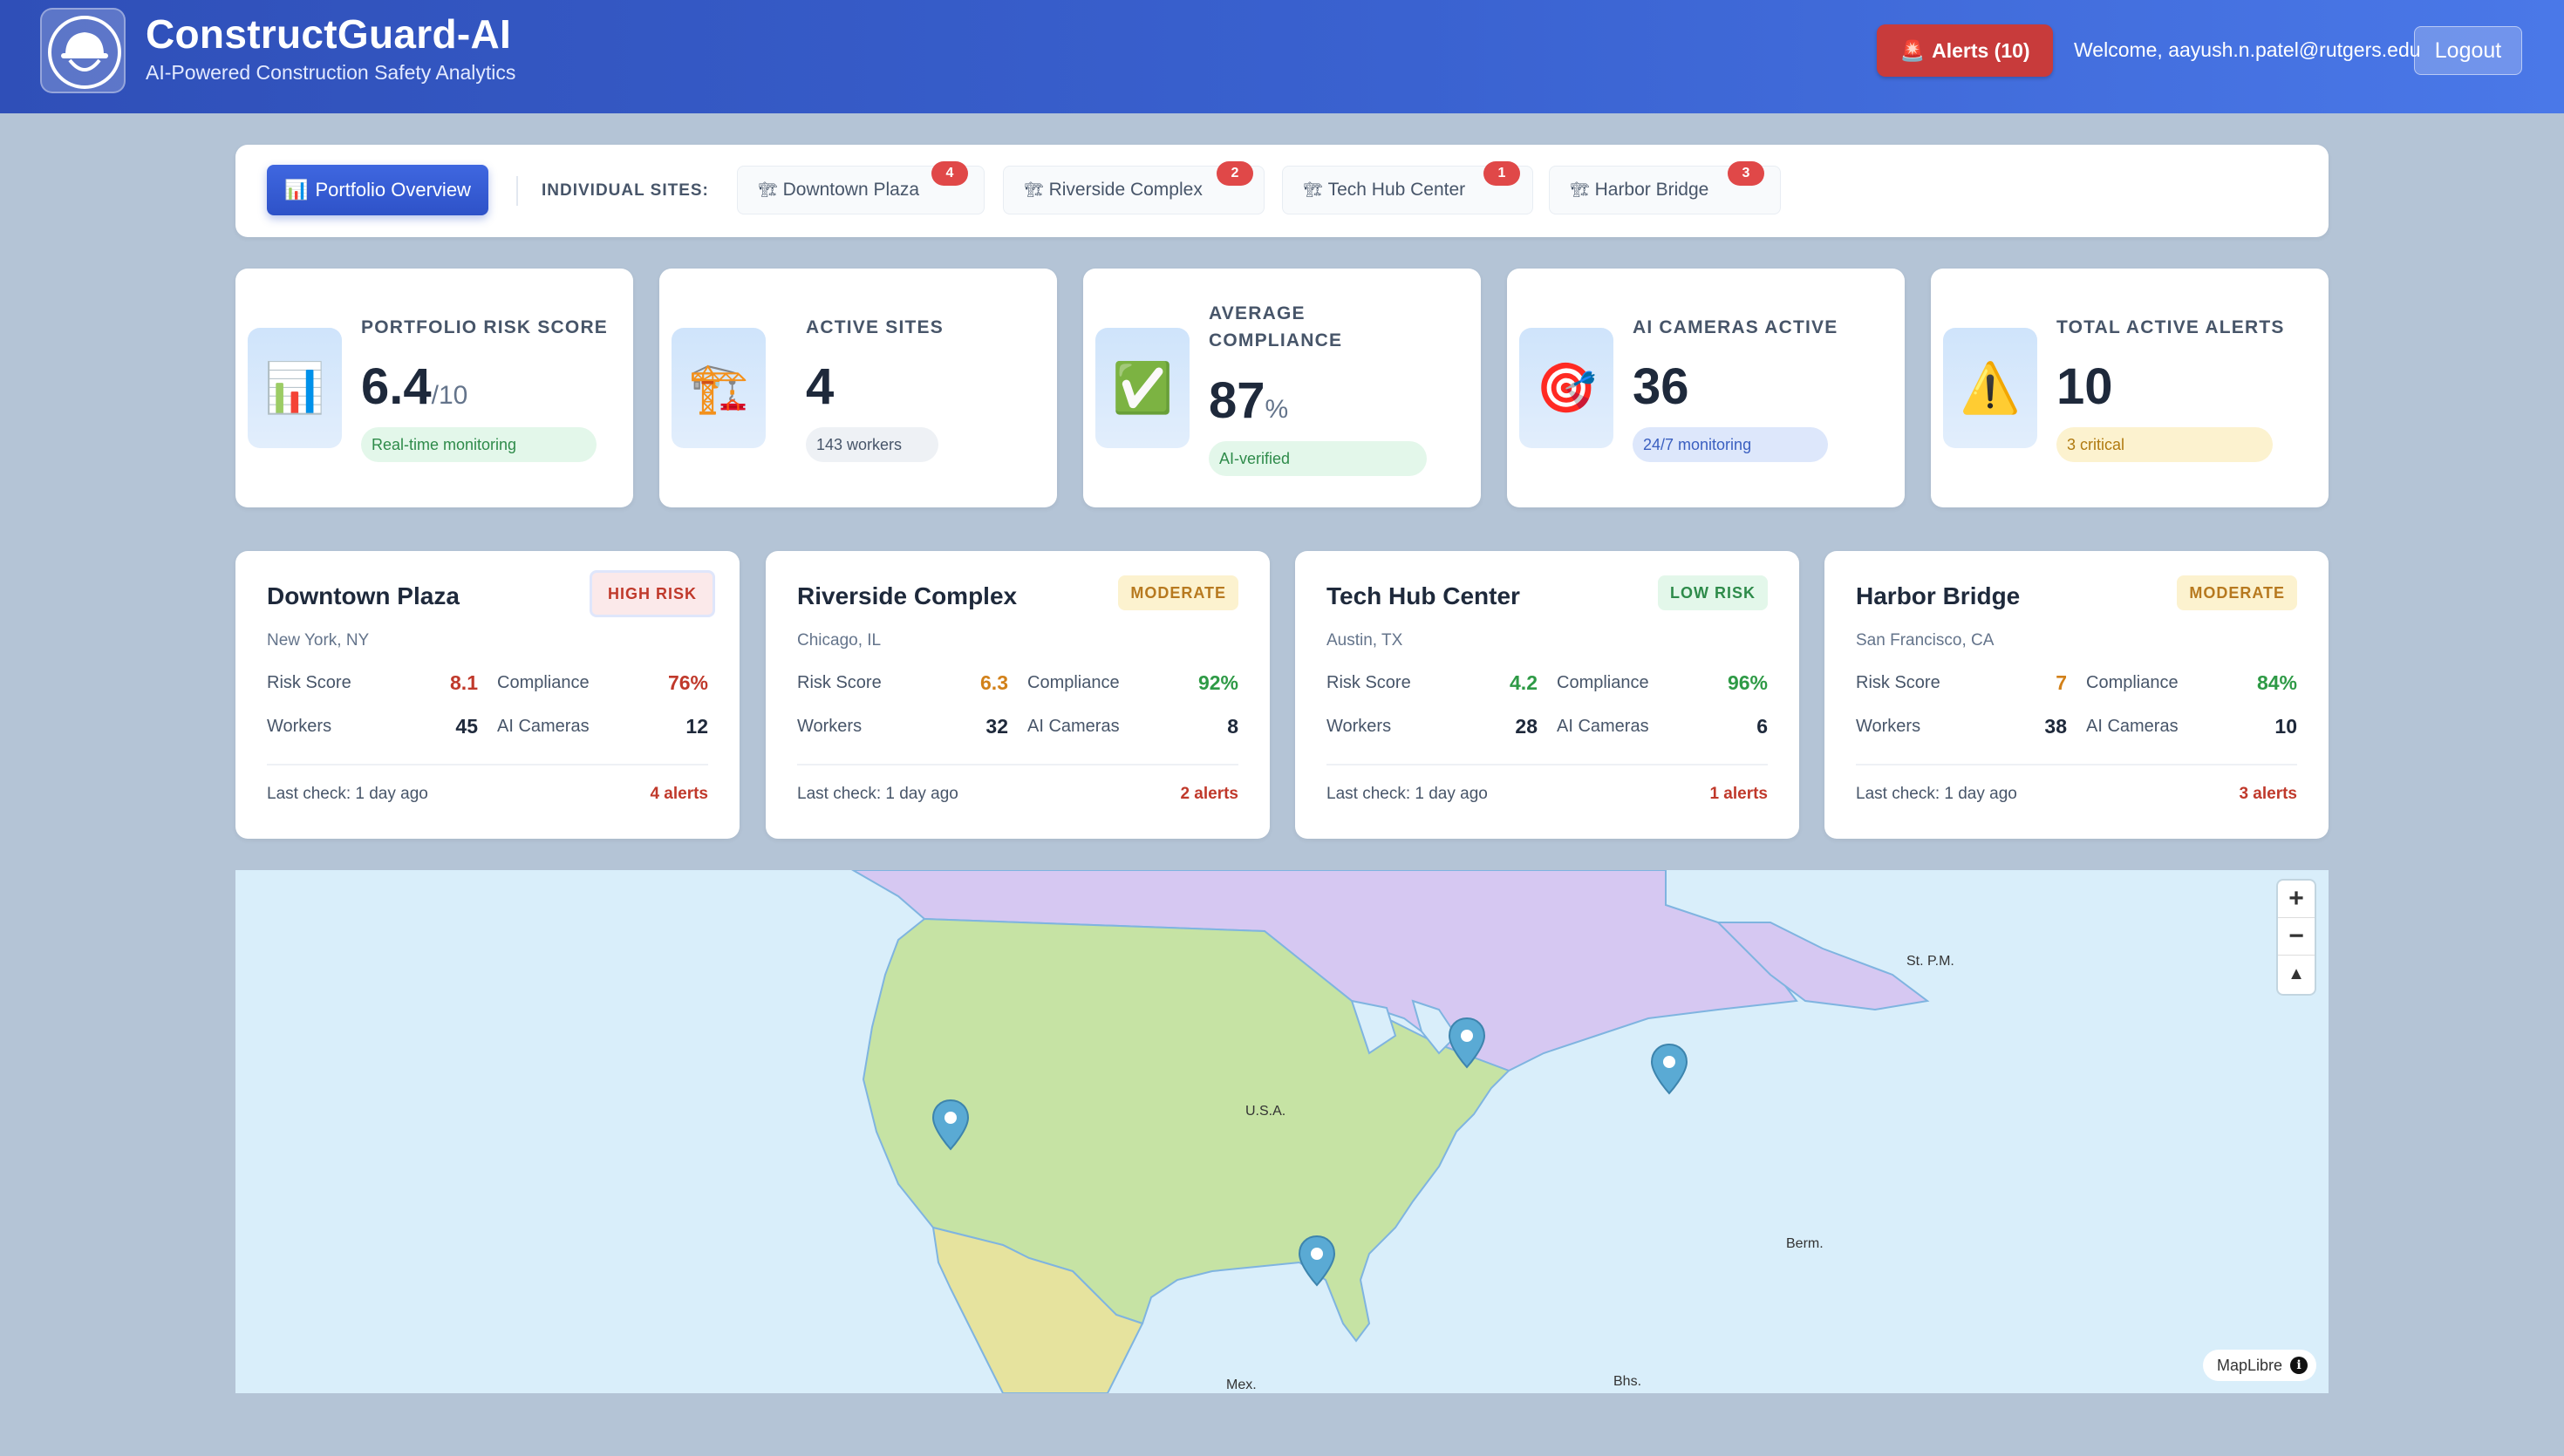 The image size is (2564, 1456). Describe the element at coordinates (1423, 595) in the screenshot. I see `site-name: Tech Hub Center` at that location.